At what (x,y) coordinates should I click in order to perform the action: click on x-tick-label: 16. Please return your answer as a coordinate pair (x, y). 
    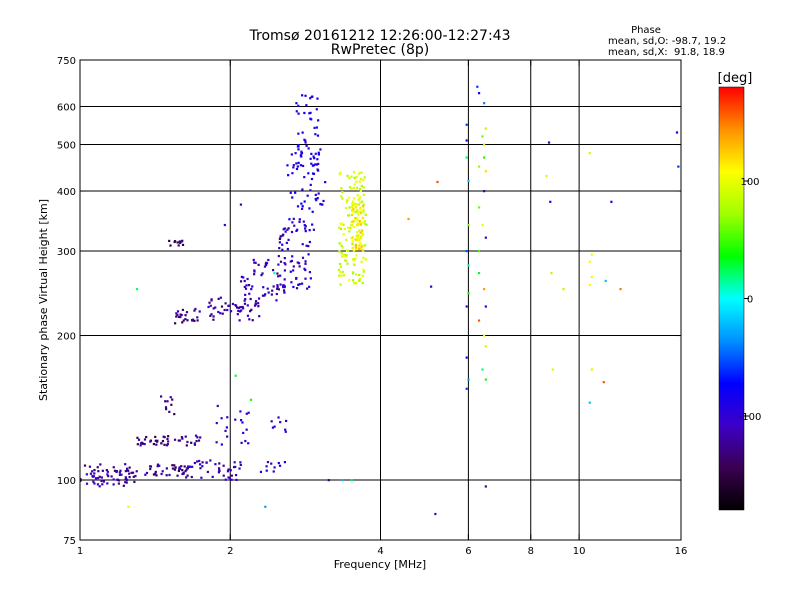
    Looking at the image, I should click on (681, 551).